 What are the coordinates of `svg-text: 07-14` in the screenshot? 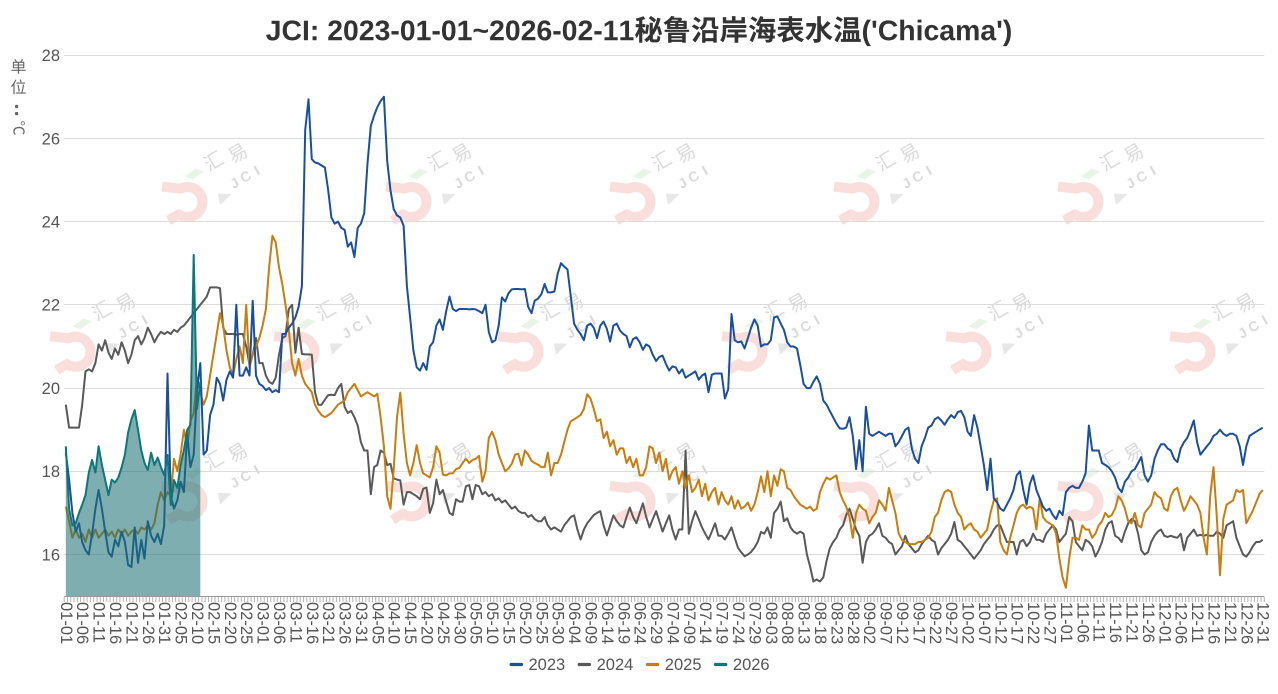 It's located at (705, 623).